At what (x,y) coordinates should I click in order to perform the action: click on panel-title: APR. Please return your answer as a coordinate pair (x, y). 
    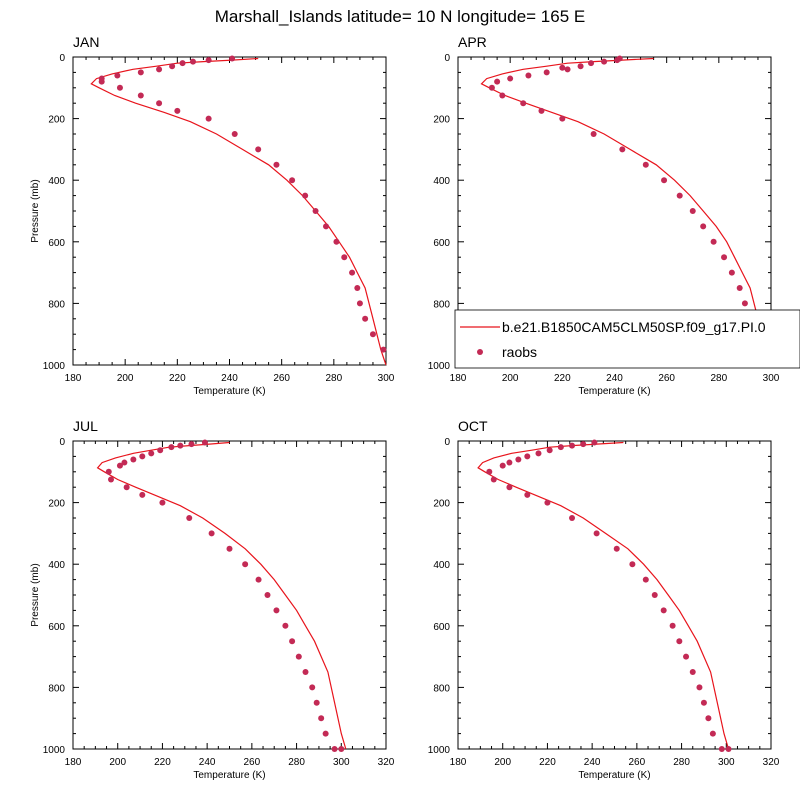
    Looking at the image, I should click on (472, 42).